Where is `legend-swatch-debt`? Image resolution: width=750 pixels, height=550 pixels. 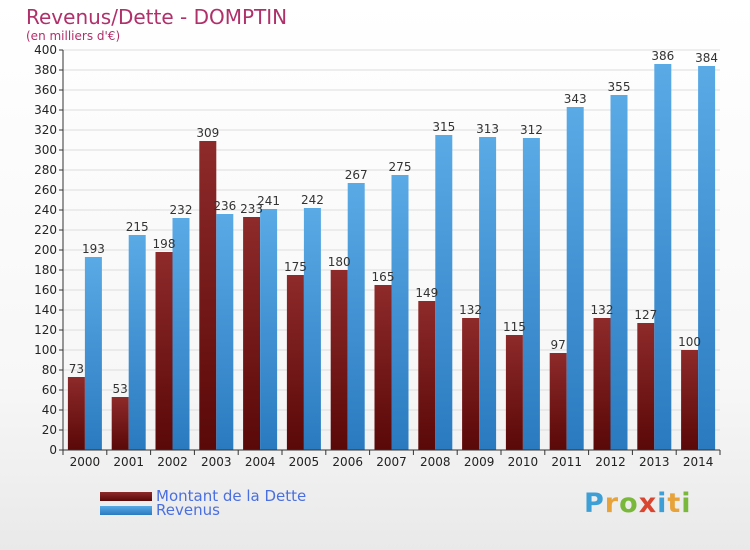
legend-swatch-debt is located at coordinates (126, 496).